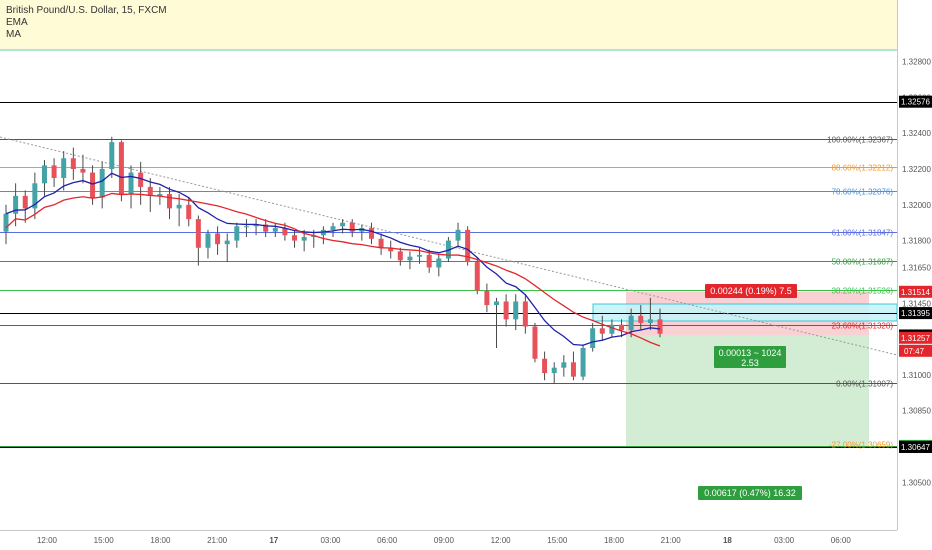 The height and width of the screenshot is (550, 932). What do you see at coordinates (750, 363) in the screenshot?
I see `position-info-line2: 2.53` at bounding box center [750, 363].